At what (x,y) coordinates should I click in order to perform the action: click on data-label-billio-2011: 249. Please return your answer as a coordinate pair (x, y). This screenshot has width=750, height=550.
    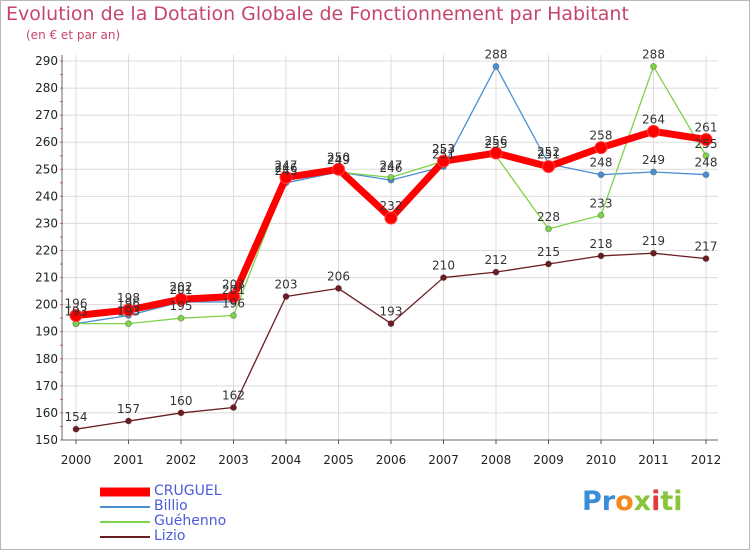
    Looking at the image, I should click on (653, 160).